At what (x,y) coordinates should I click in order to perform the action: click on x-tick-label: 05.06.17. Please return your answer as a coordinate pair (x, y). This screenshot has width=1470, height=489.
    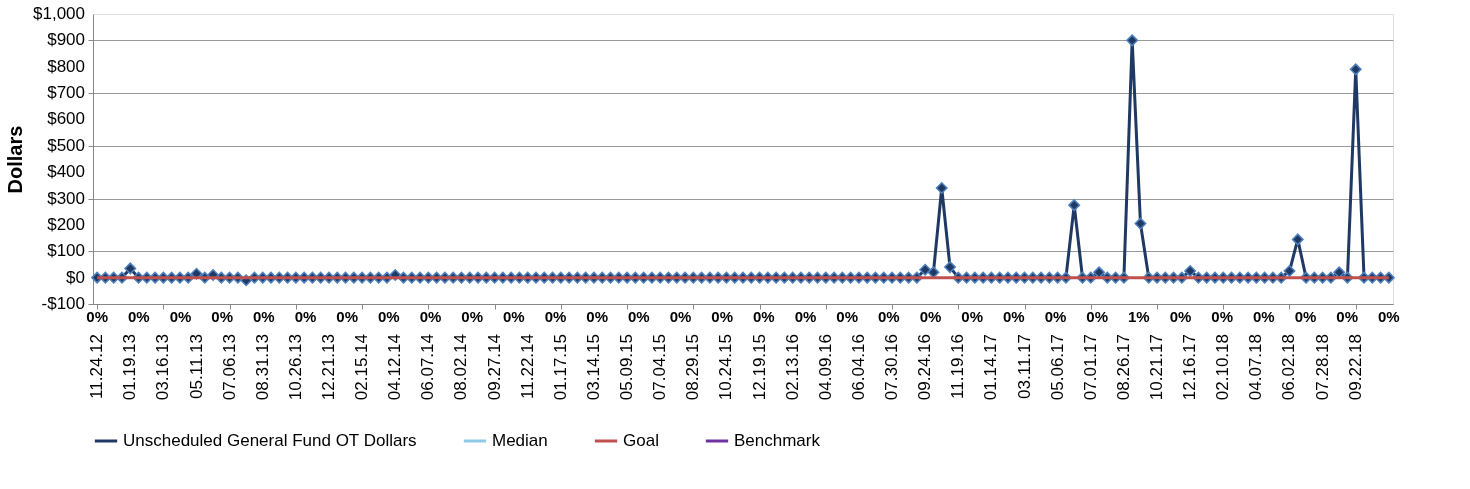
    Looking at the image, I should click on (1057, 367).